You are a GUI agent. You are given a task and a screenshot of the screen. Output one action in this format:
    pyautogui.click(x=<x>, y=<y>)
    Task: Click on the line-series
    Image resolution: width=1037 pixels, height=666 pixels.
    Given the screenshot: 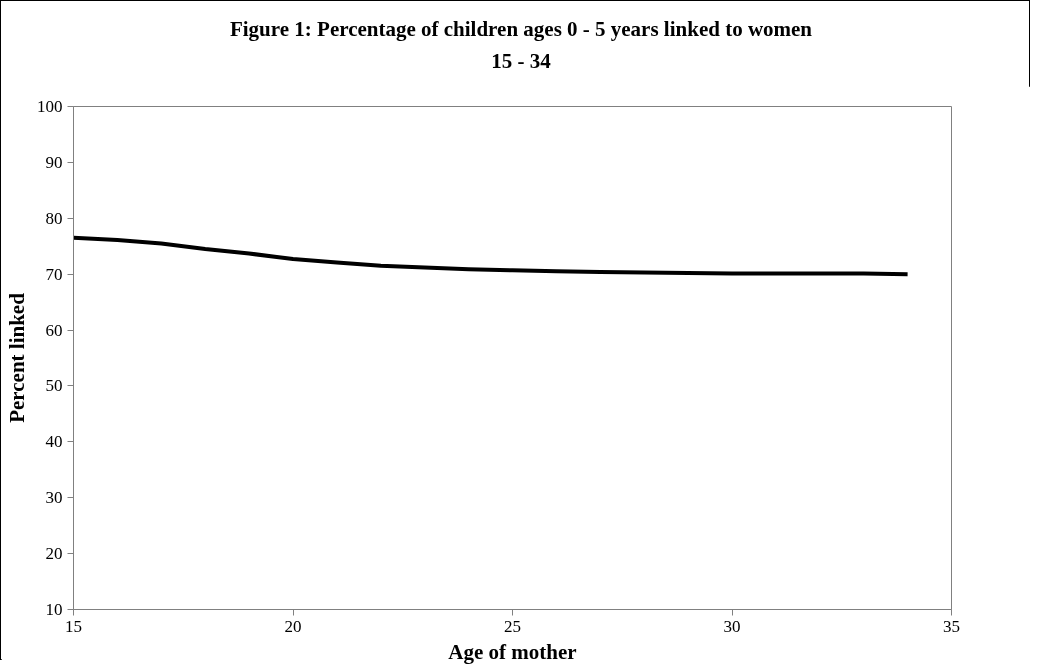 What is the action you would take?
    pyautogui.click(x=491, y=256)
    